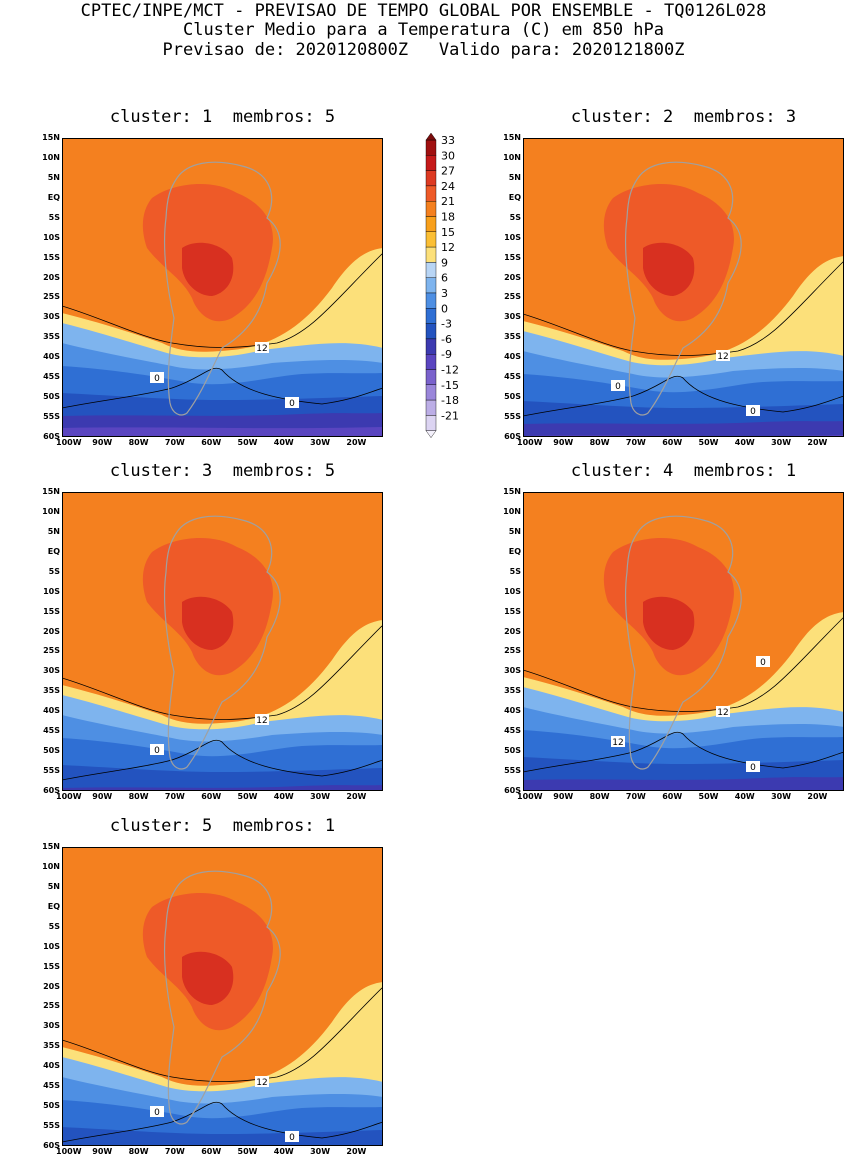  Describe the element at coordinates (781, 796) in the screenshot. I see `lon-tick-label: 30W` at that location.